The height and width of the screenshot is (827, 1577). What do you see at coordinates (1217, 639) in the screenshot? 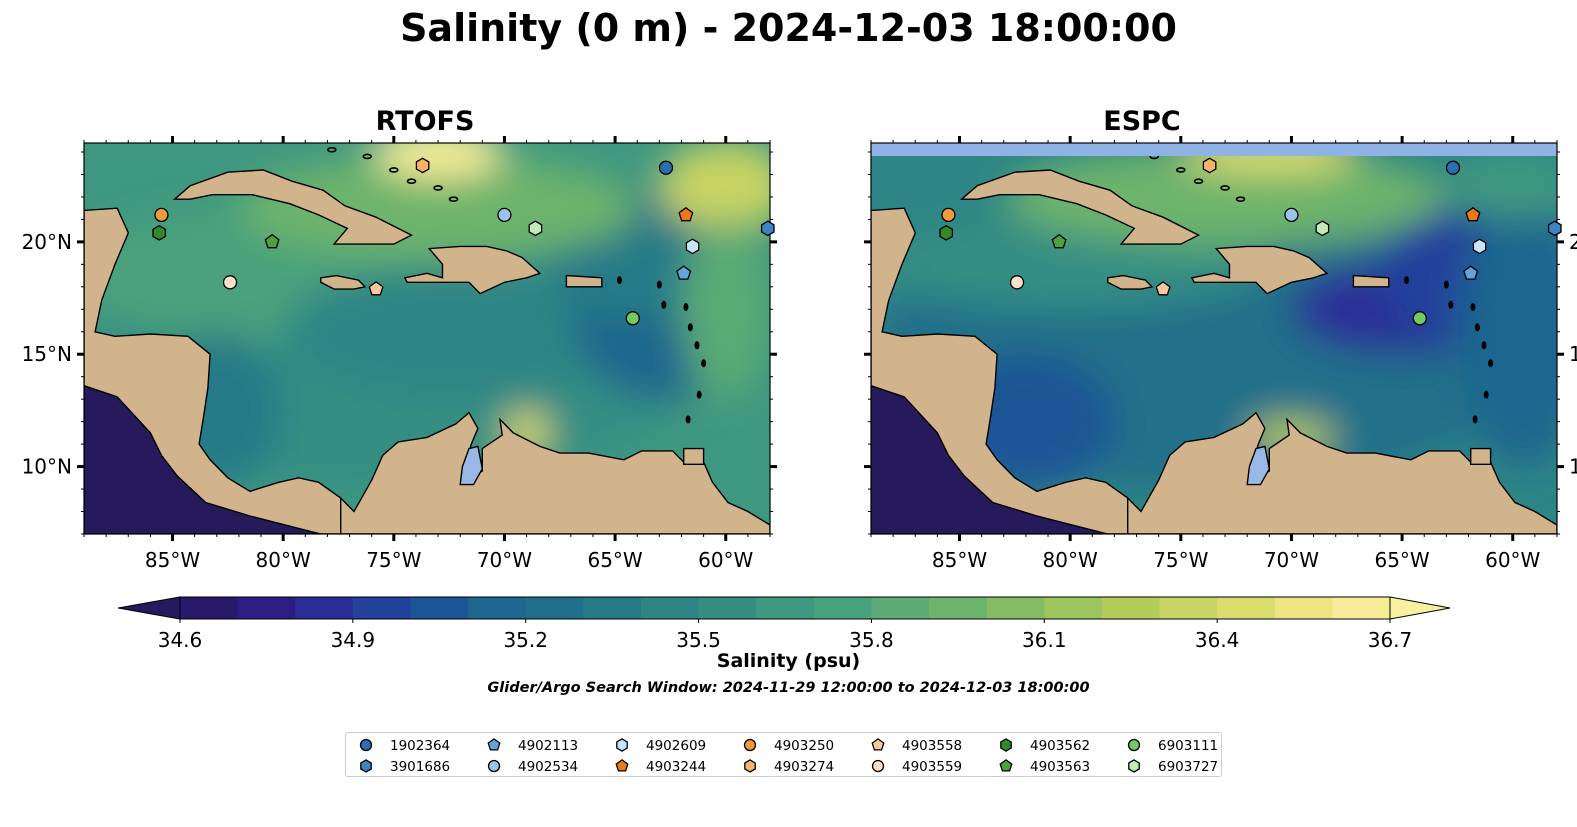
I see `colorbar-tick-label: 36.4` at bounding box center [1217, 639].